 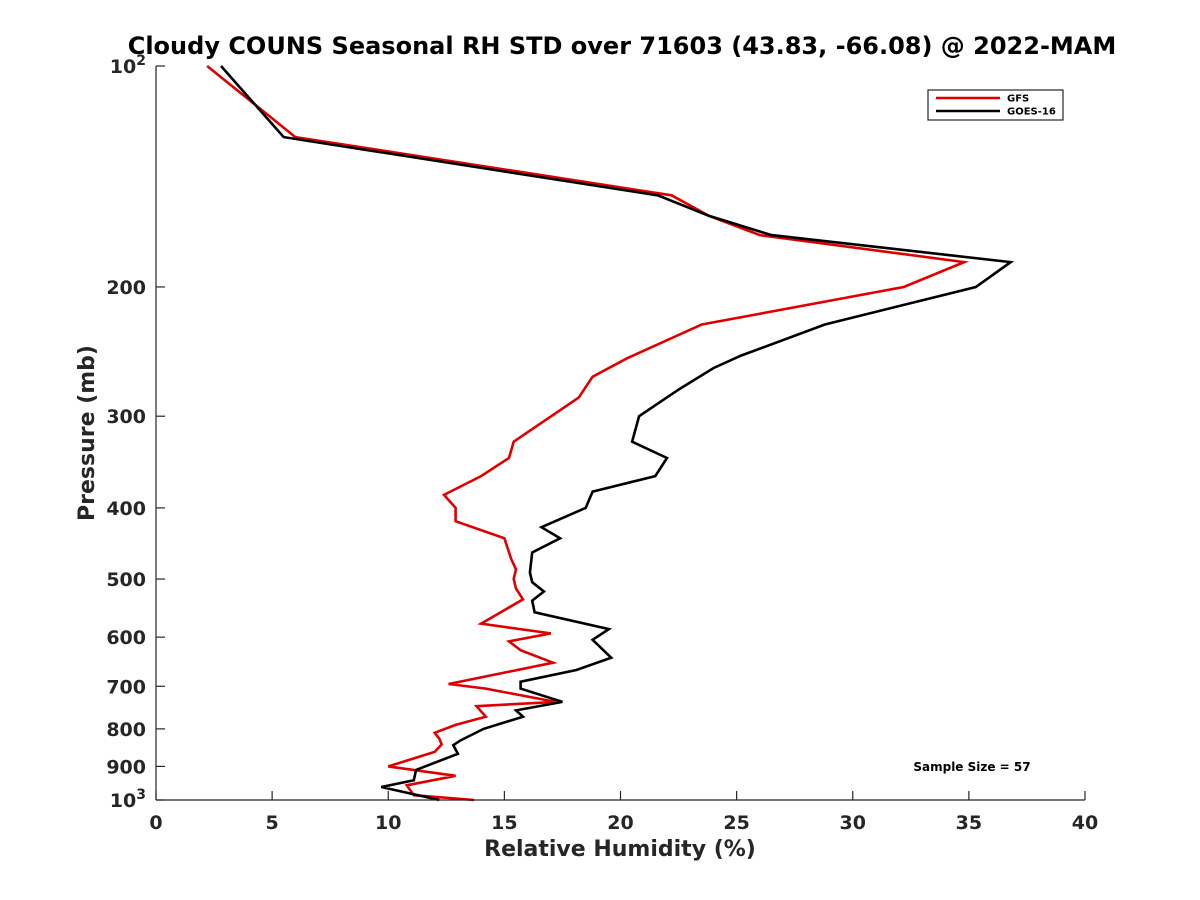 What do you see at coordinates (126, 509) in the screenshot?
I see `y-tick-label: 400` at bounding box center [126, 509].